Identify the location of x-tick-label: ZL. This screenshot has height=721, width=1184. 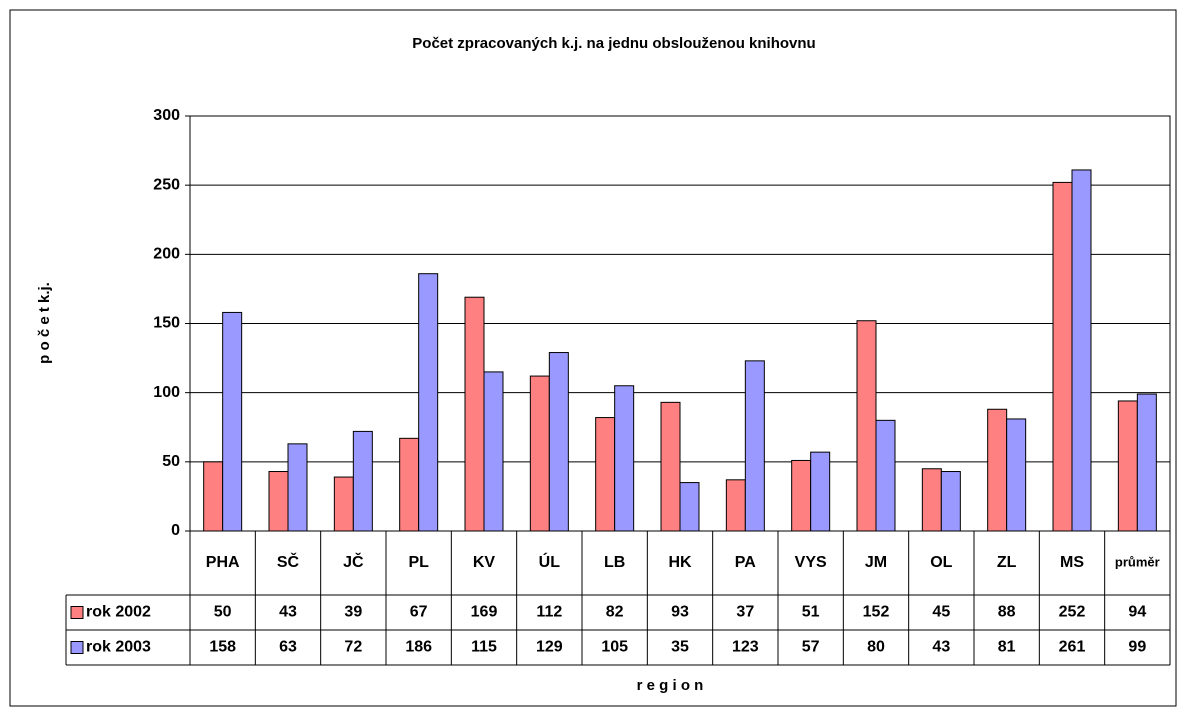
(1007, 562).